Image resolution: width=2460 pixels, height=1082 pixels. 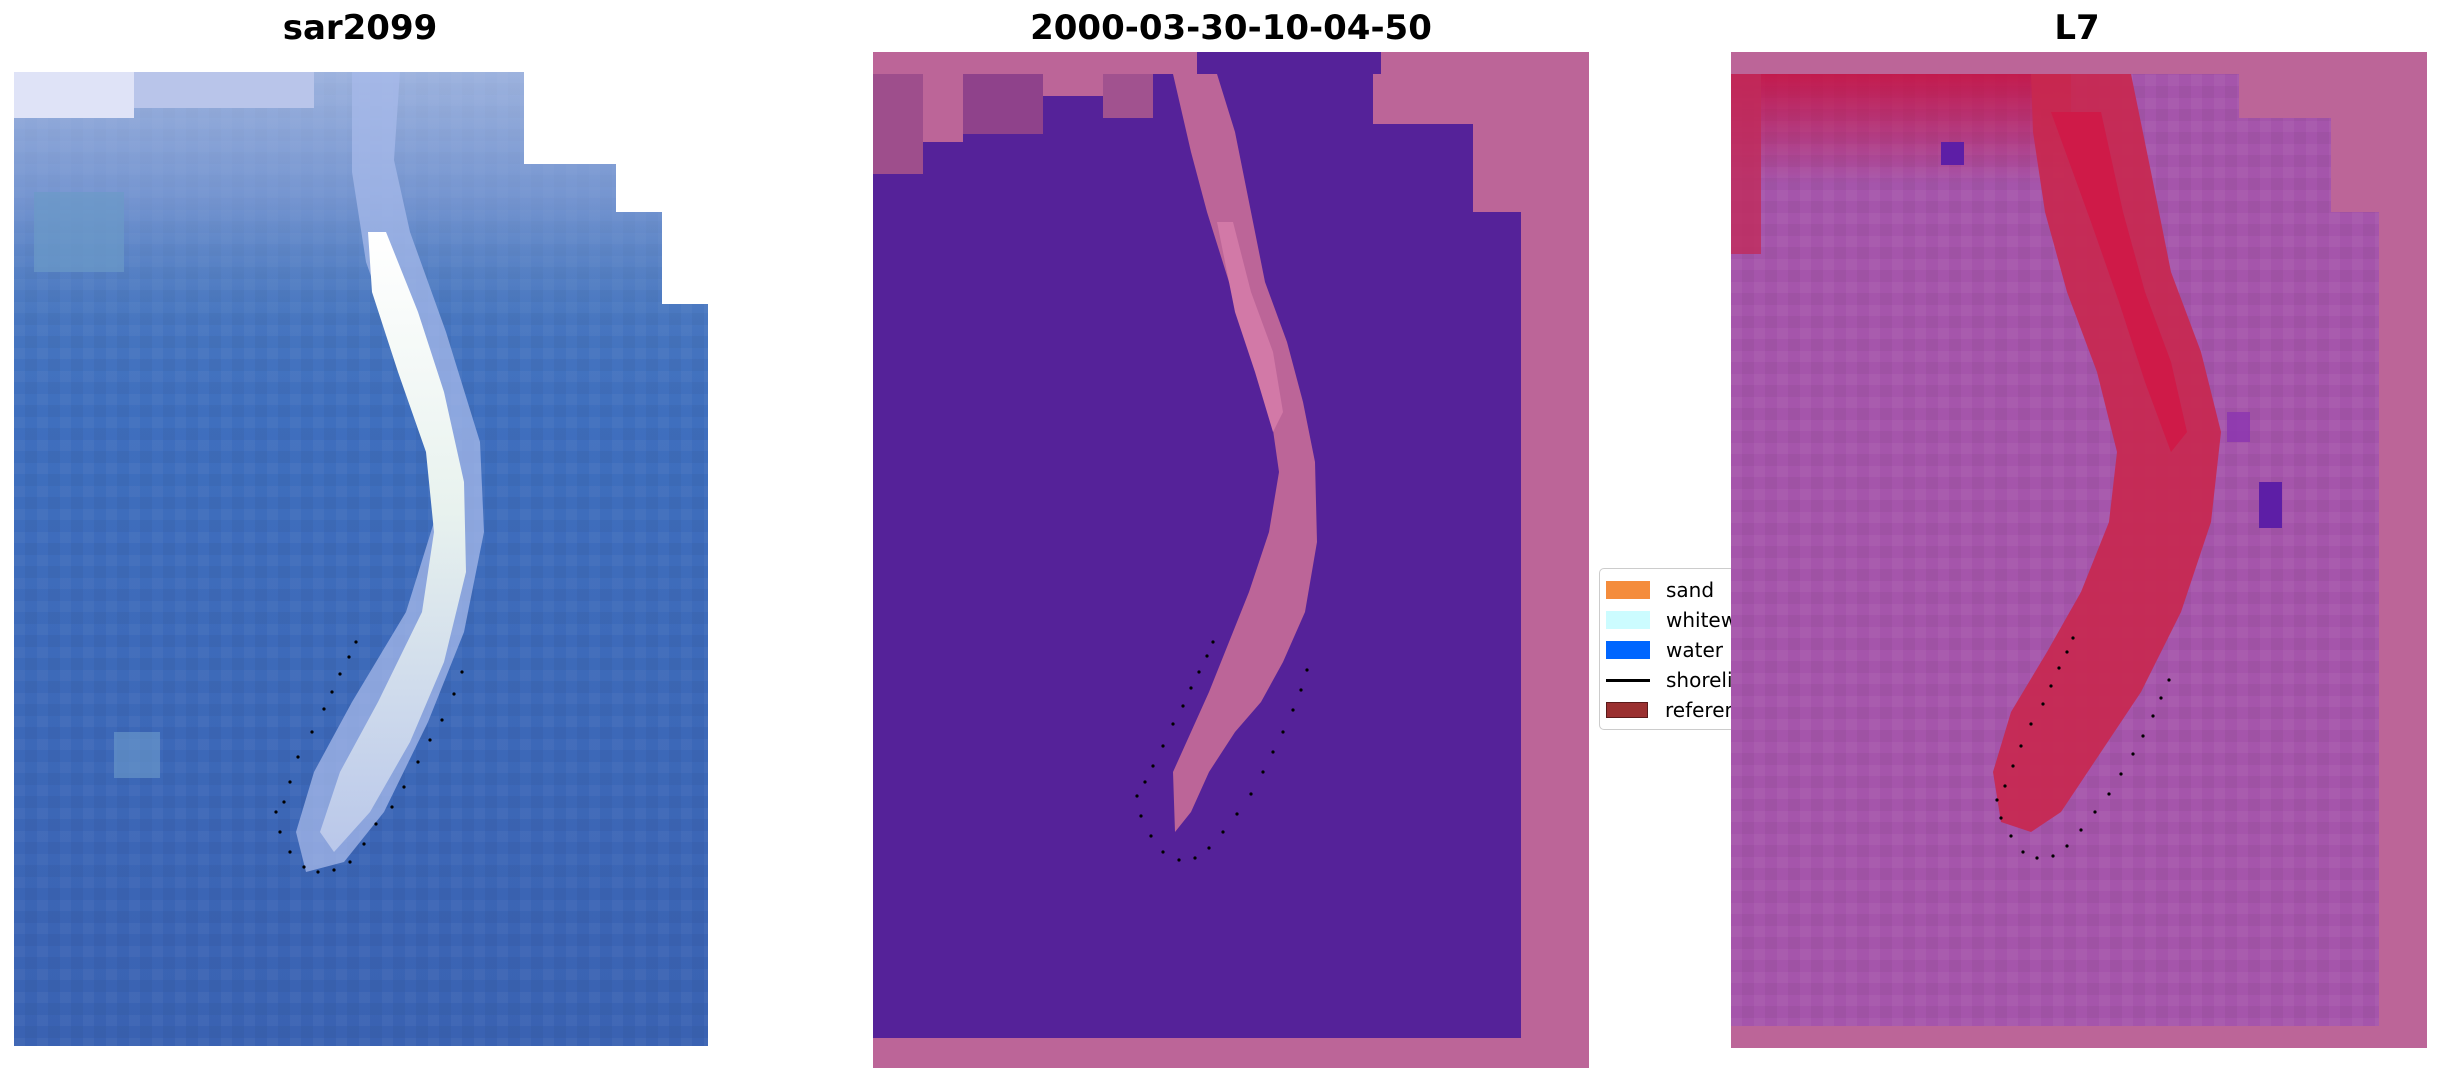 I want to click on legend-label-water: water, so click(x=1694, y=650).